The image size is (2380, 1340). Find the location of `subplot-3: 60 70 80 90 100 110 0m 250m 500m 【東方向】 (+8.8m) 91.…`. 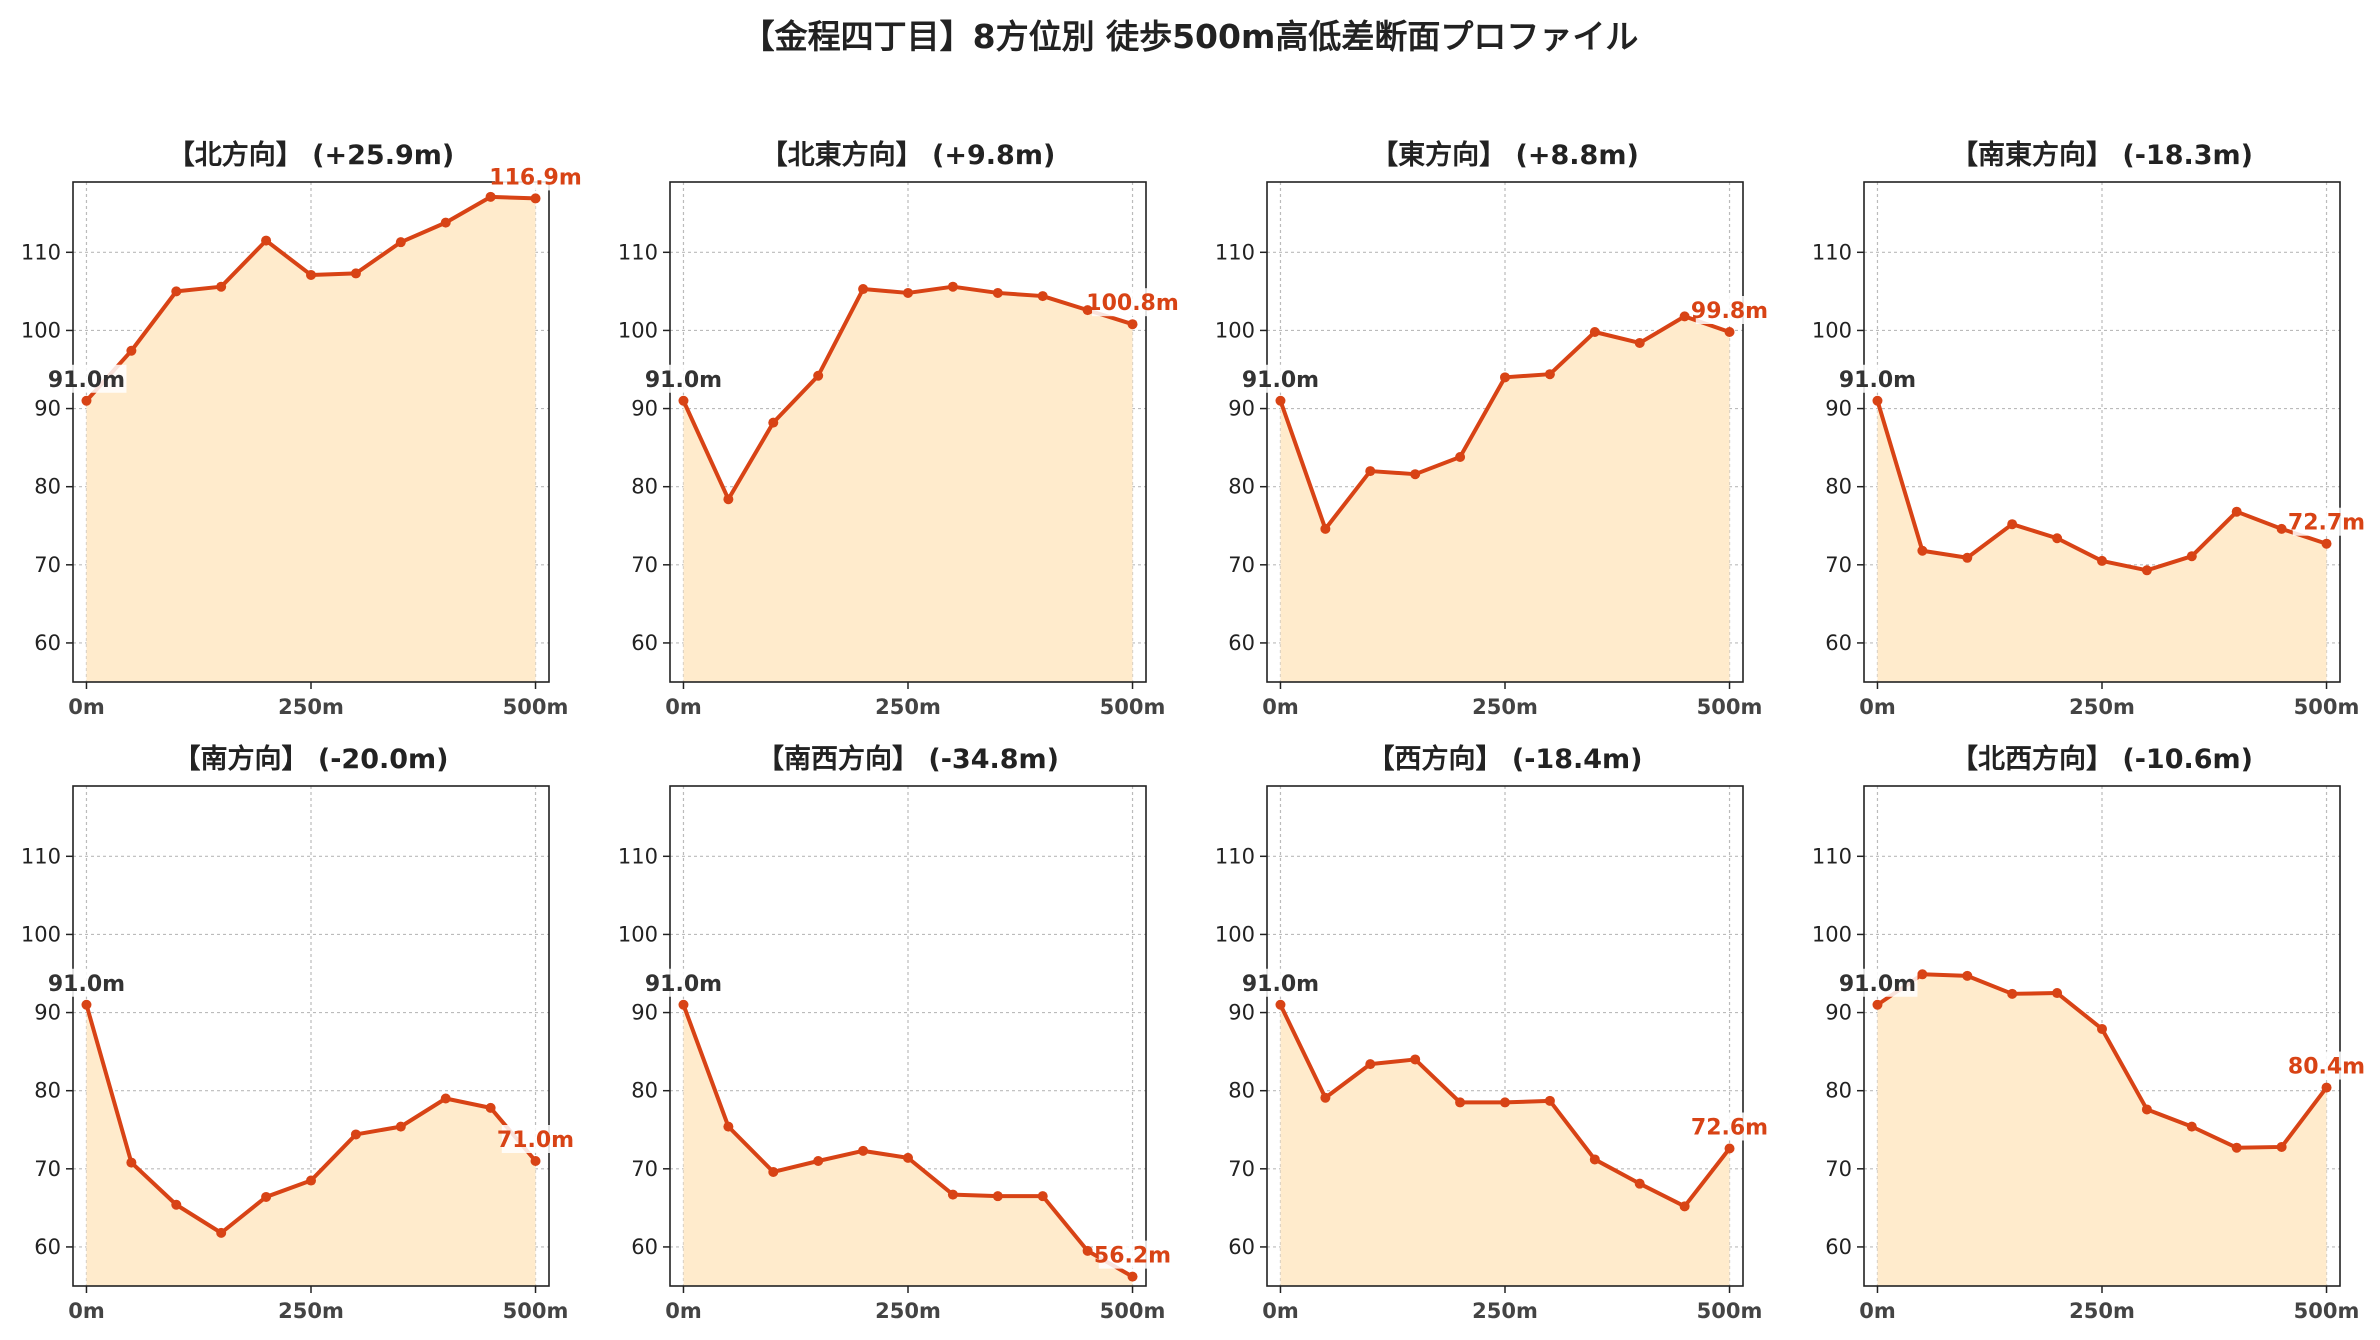

subplot-3: 60 70 80 90 100 110 0m 250m 500m 【東方向】 (+8.8m) 91.… is located at coordinates (1491, 429).